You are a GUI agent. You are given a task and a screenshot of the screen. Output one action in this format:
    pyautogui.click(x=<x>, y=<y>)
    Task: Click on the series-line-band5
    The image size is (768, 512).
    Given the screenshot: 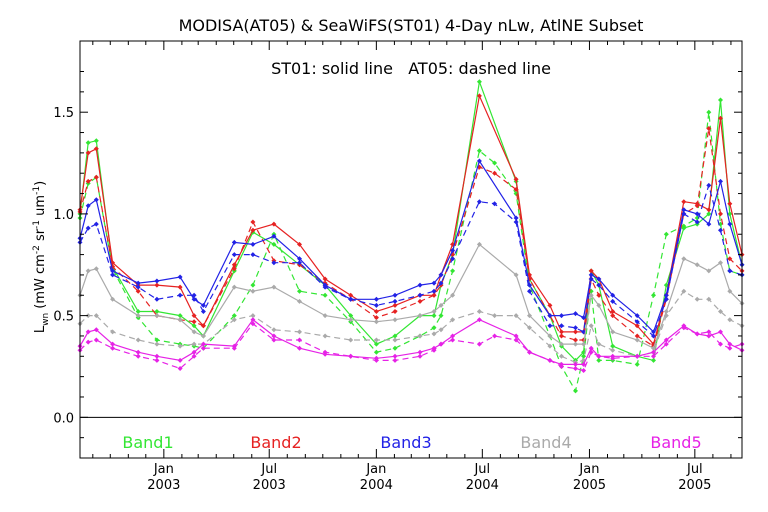 What is the action you would take?
    pyautogui.click(x=411, y=341)
    